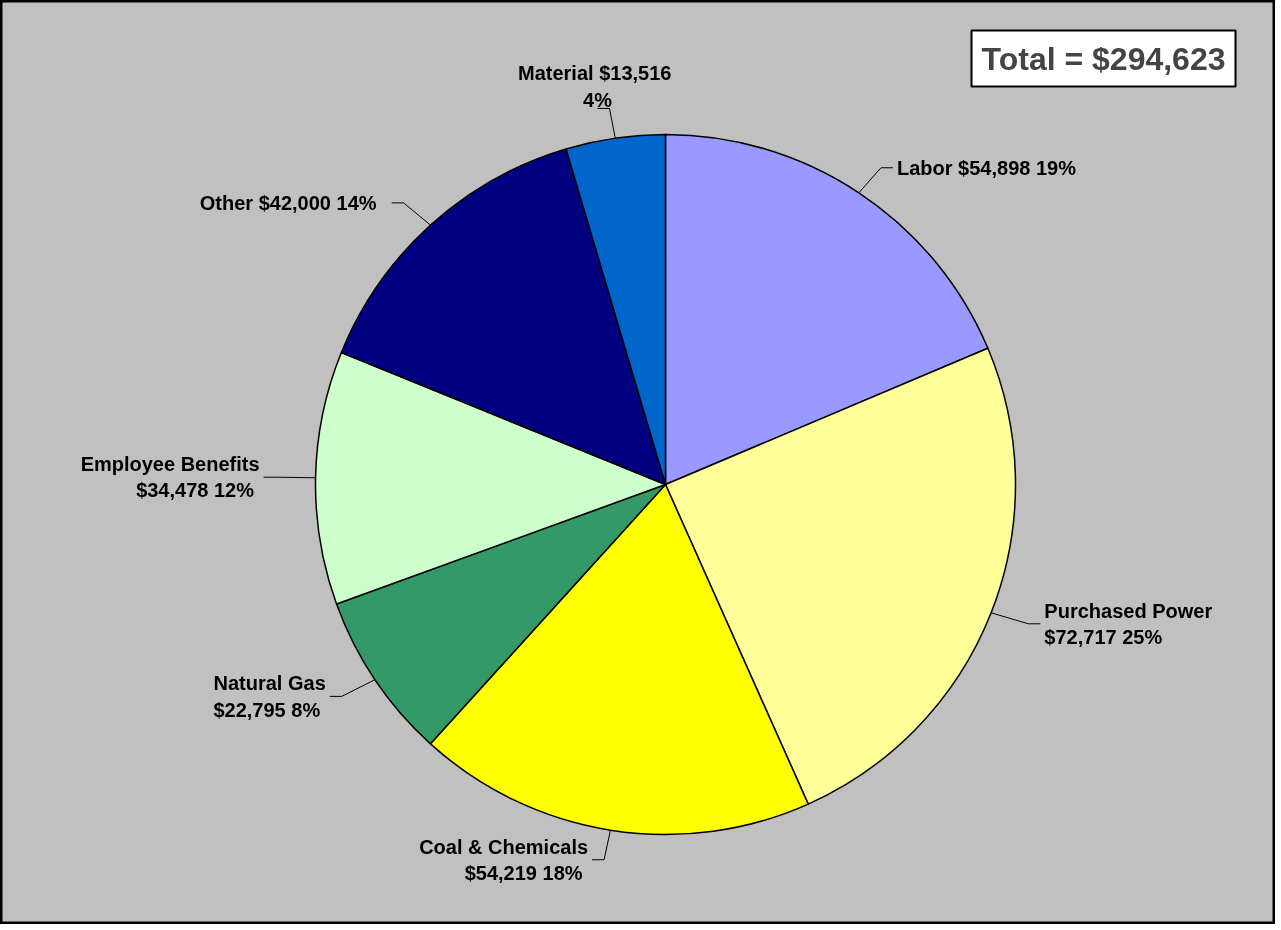 This screenshot has height=930, width=1281. Describe the element at coordinates (1128, 610) in the screenshot. I see `slice-label: Purchased Power` at that location.